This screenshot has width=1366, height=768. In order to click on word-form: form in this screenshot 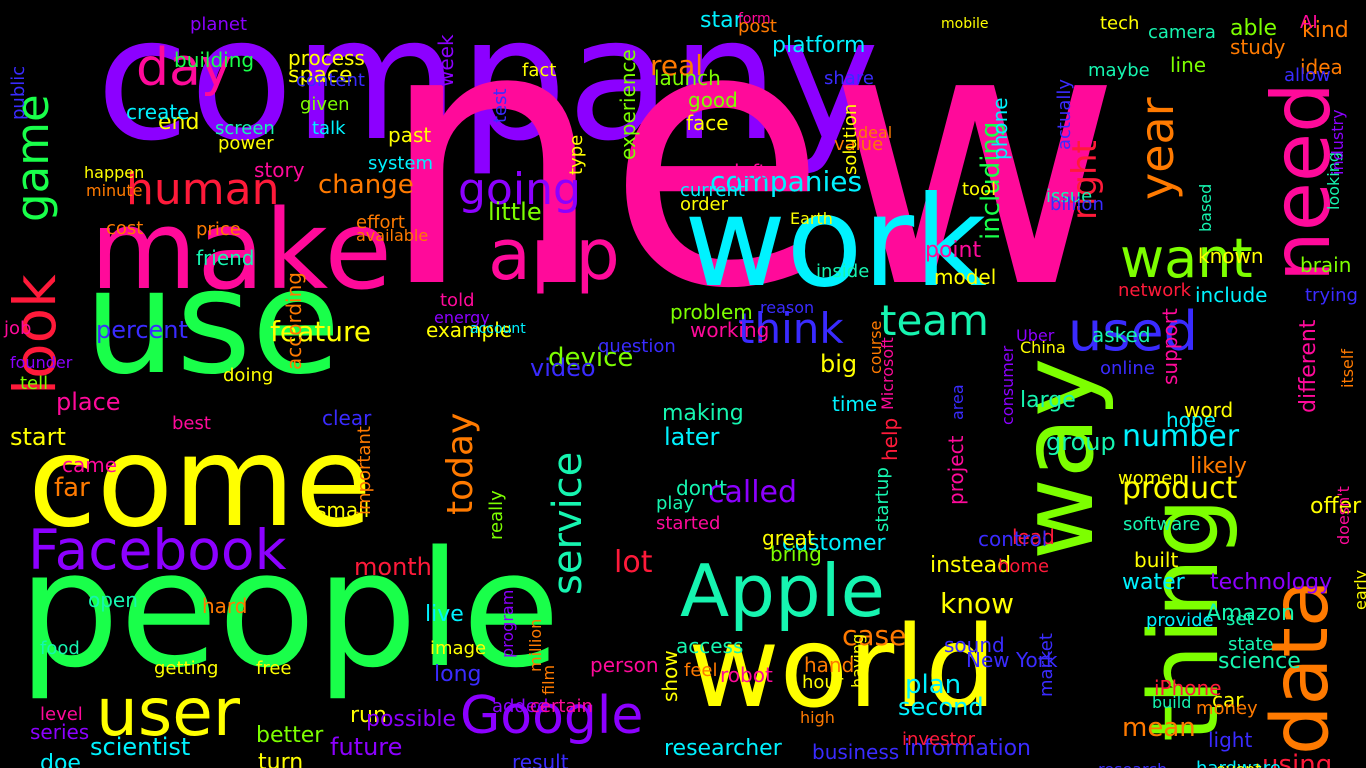, I will do `click(754, 19)`.